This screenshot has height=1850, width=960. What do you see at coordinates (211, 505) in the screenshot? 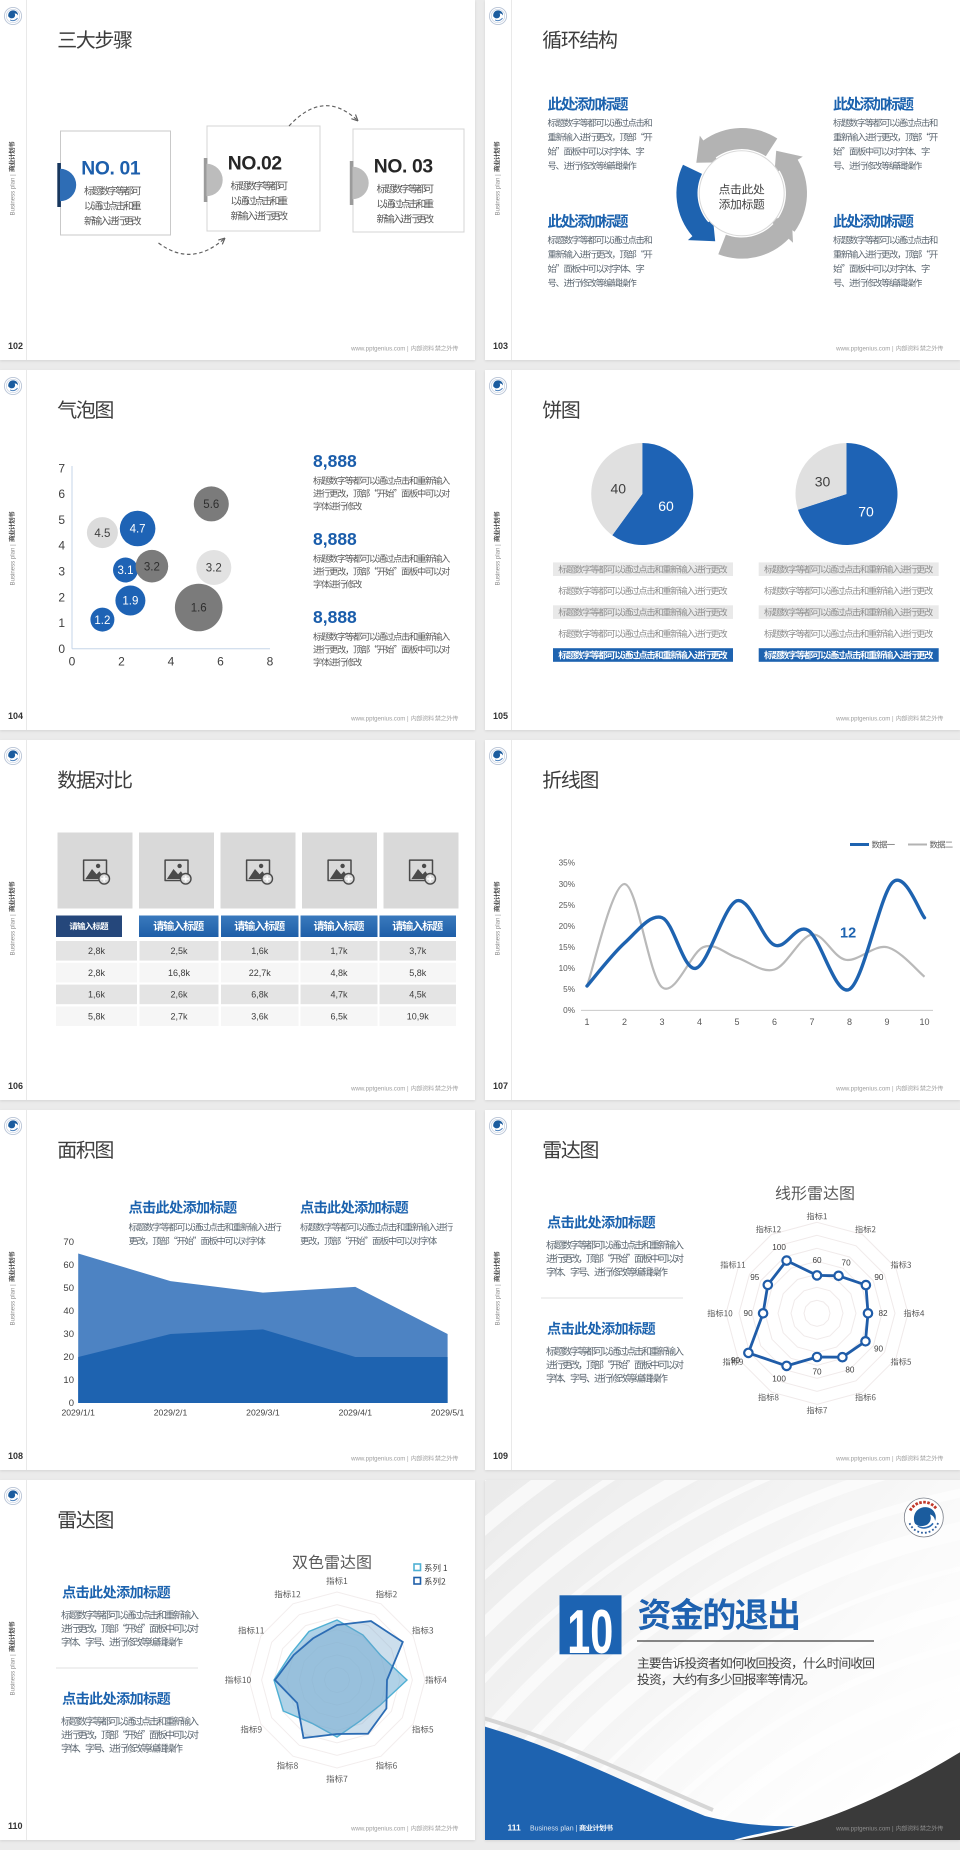
I see `svg-text: 5.6` at bounding box center [211, 505].